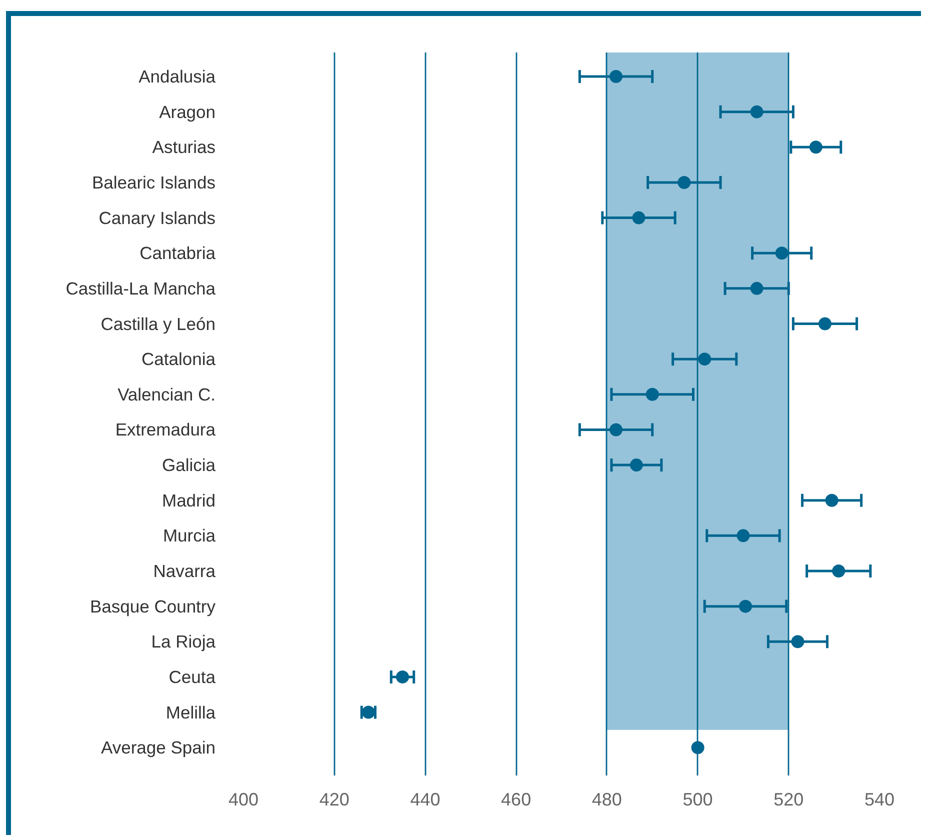 Image resolution: width=926 pixels, height=840 pixels. What do you see at coordinates (516, 800) in the screenshot?
I see `x-tick-label: 460` at bounding box center [516, 800].